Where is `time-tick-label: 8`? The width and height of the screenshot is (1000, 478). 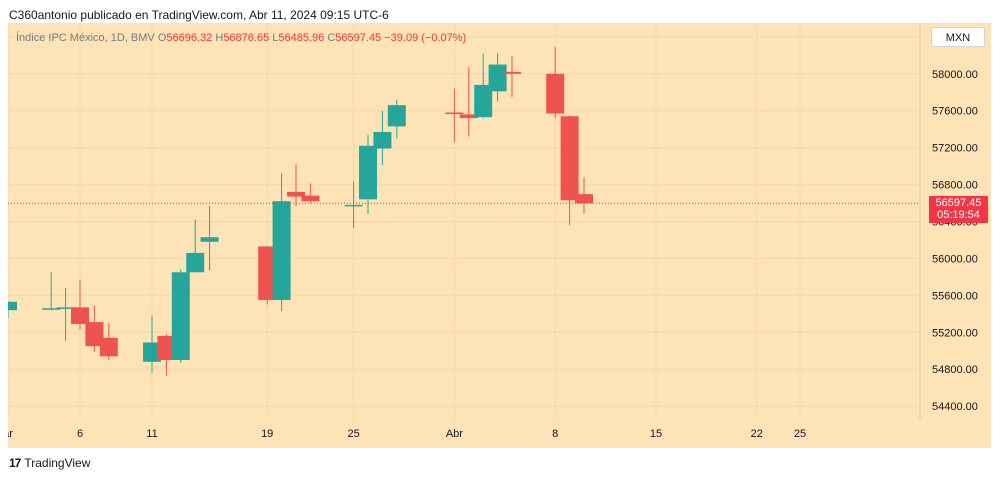 time-tick-label: 8 is located at coordinates (555, 434).